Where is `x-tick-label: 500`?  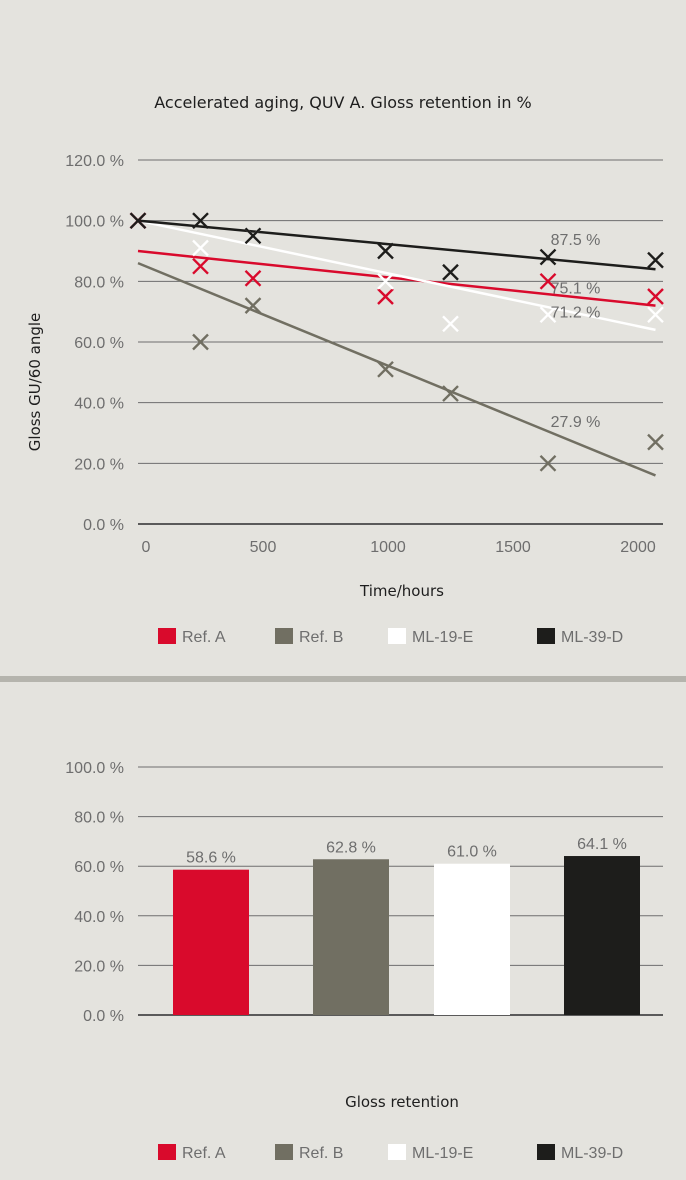 x-tick-label: 500 is located at coordinates (263, 547).